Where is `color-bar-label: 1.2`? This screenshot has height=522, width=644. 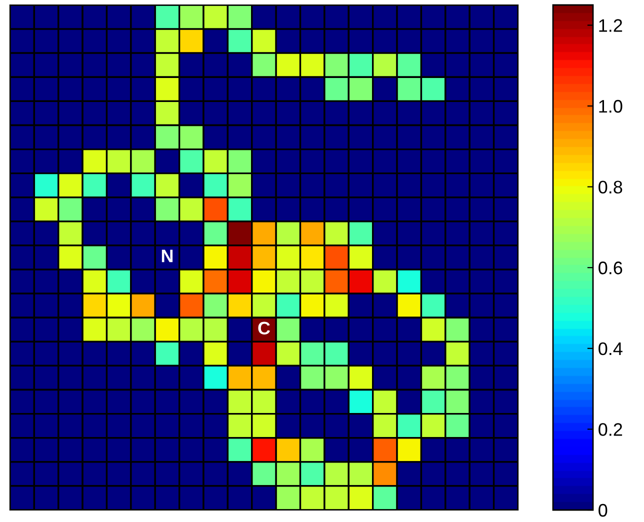 color-bar-label: 1.2 is located at coordinates (610, 25).